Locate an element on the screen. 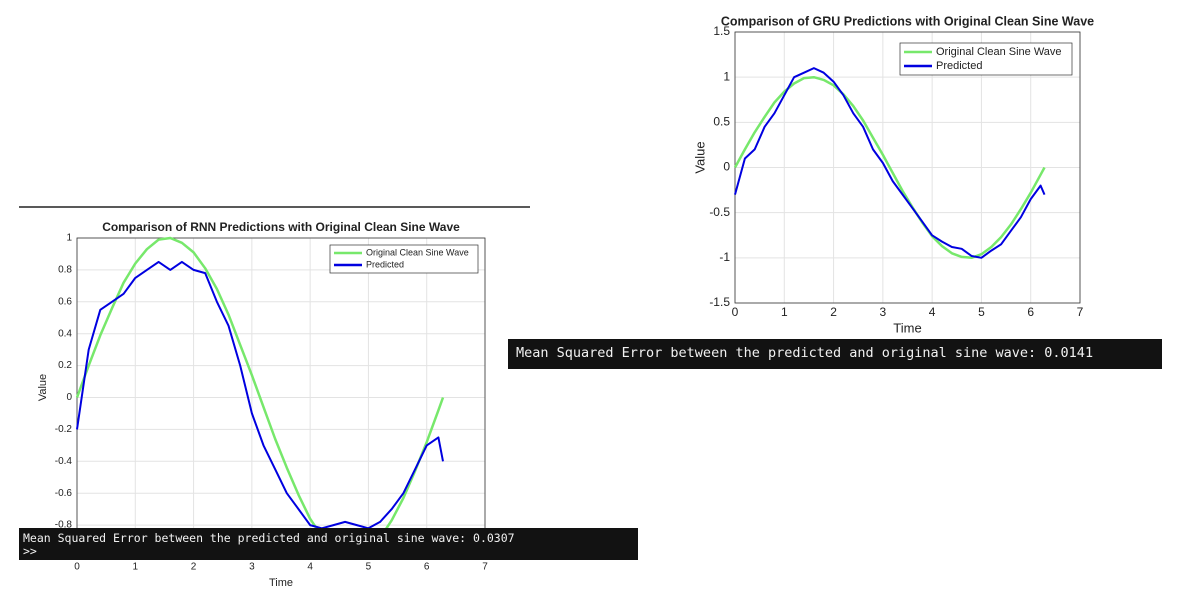  y-tick-label: 0.4 is located at coordinates (65, 333).